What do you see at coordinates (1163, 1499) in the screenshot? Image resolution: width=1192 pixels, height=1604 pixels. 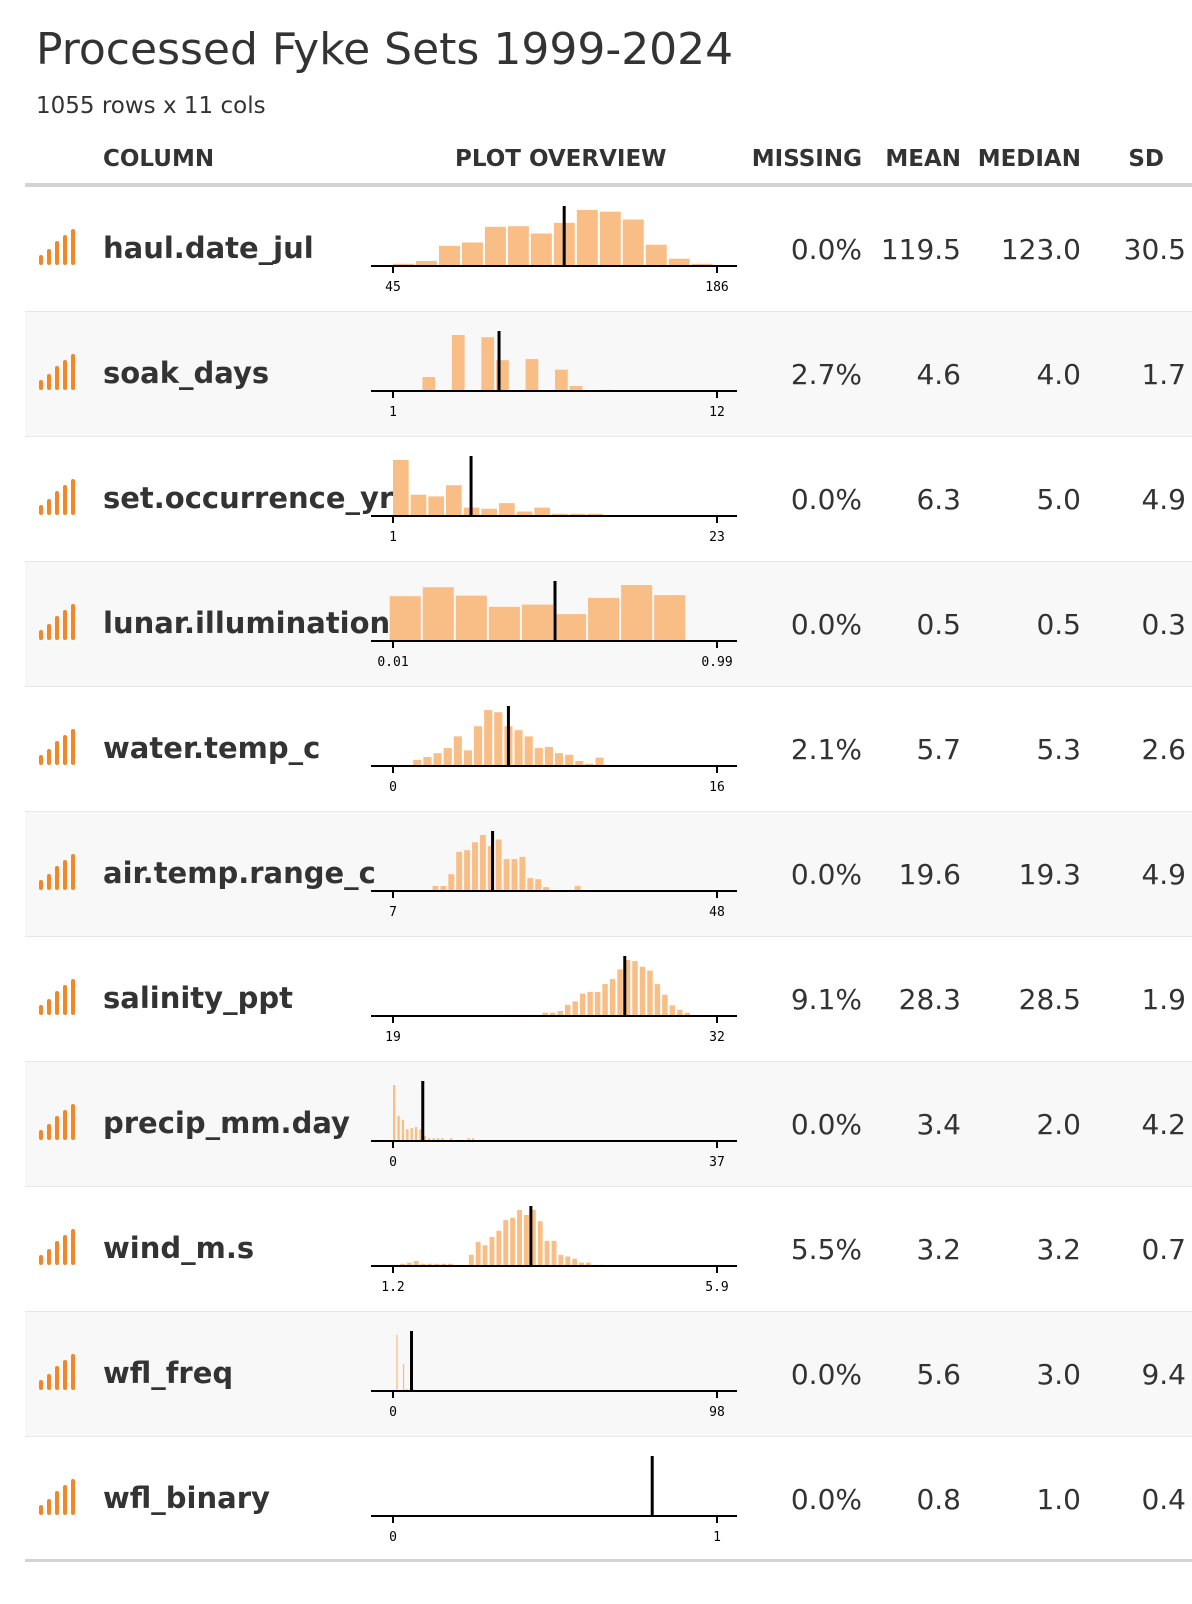 I see `sd-value: 0.4` at bounding box center [1163, 1499].